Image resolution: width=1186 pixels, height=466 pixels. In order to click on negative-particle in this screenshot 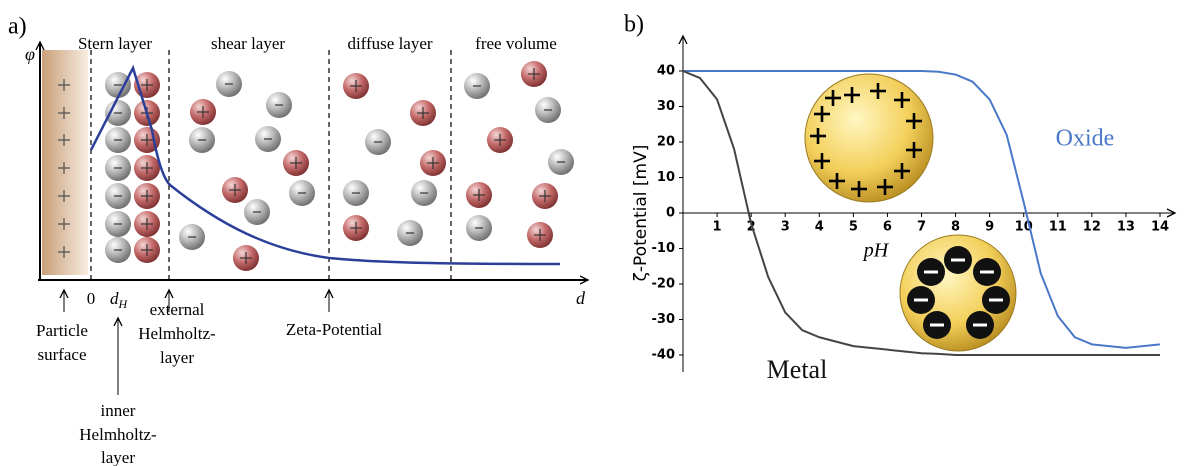, I will do `click(958, 293)`.